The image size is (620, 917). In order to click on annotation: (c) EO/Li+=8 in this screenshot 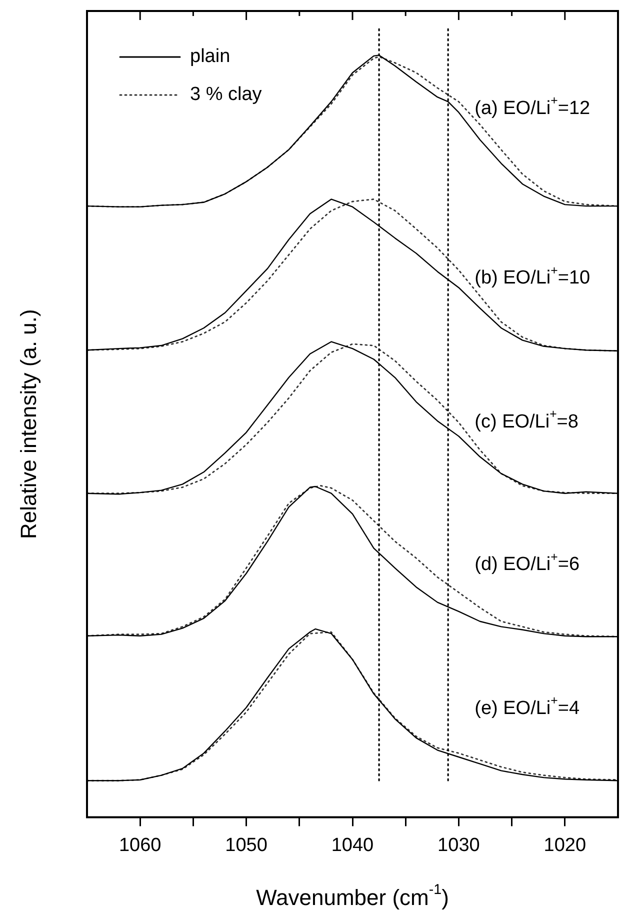, I will do `click(526, 419)`.